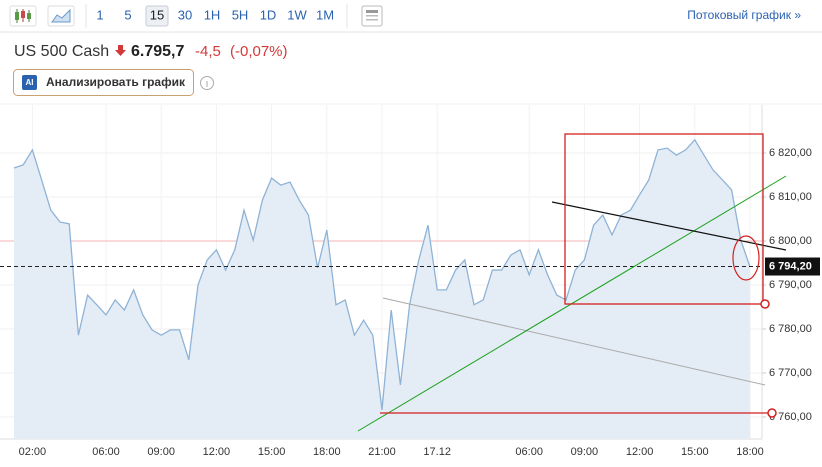  Describe the element at coordinates (669, 226) in the screenshot. I see `trend-line-black` at that location.